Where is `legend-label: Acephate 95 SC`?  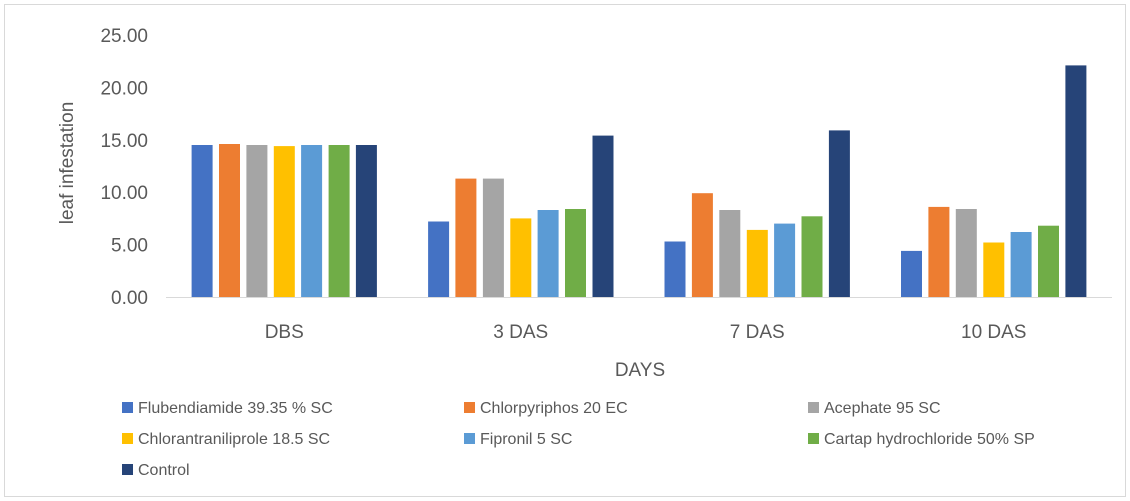 legend-label: Acephate 95 SC is located at coordinates (882, 408).